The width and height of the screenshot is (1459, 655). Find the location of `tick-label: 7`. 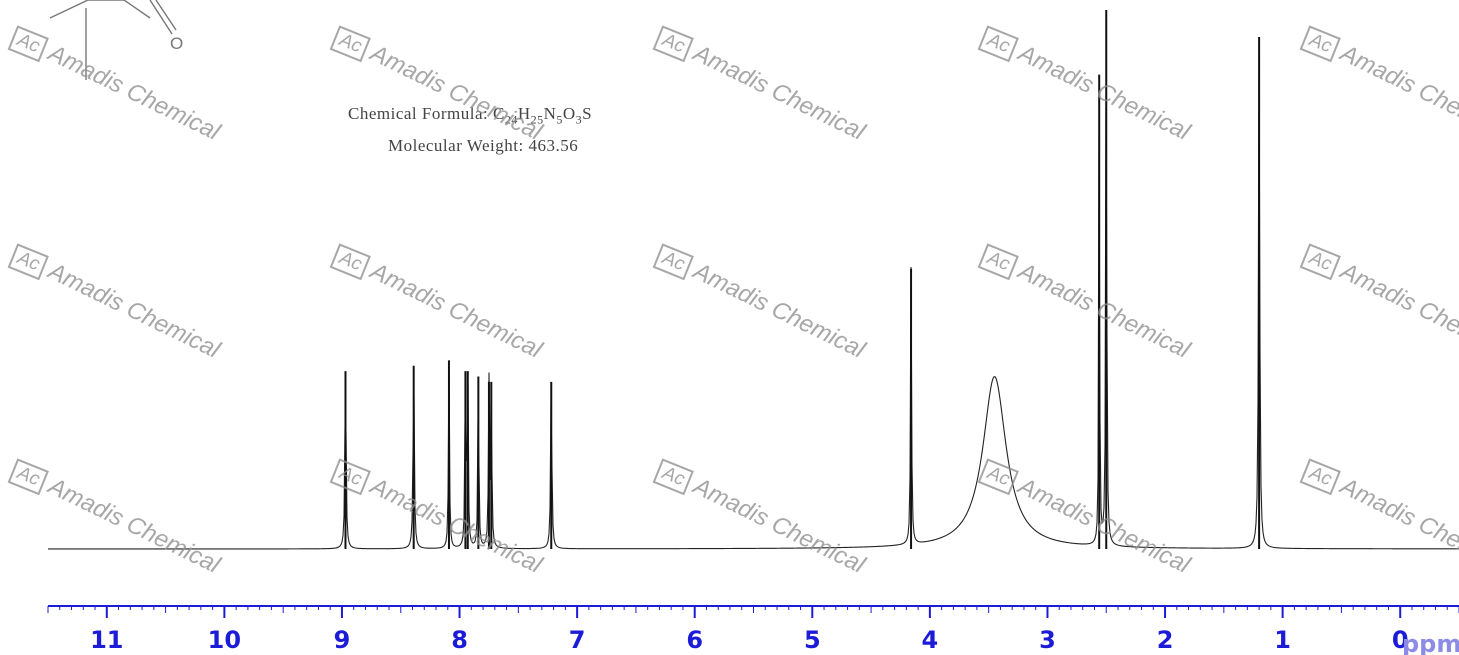

tick-label: 7 is located at coordinates (577, 640).